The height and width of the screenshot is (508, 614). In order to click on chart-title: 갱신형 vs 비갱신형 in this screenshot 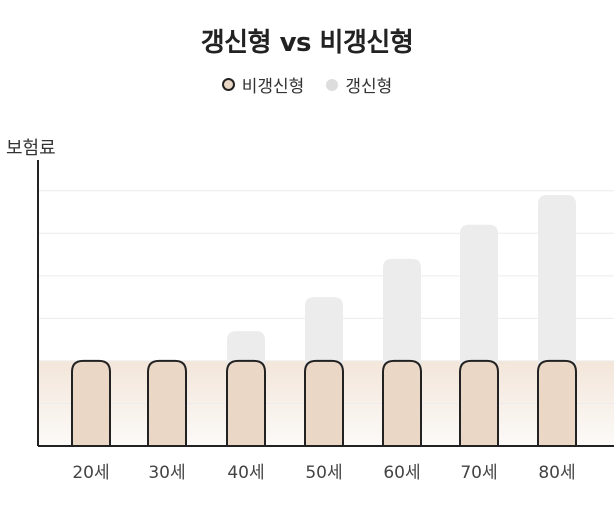, I will do `click(307, 43)`.